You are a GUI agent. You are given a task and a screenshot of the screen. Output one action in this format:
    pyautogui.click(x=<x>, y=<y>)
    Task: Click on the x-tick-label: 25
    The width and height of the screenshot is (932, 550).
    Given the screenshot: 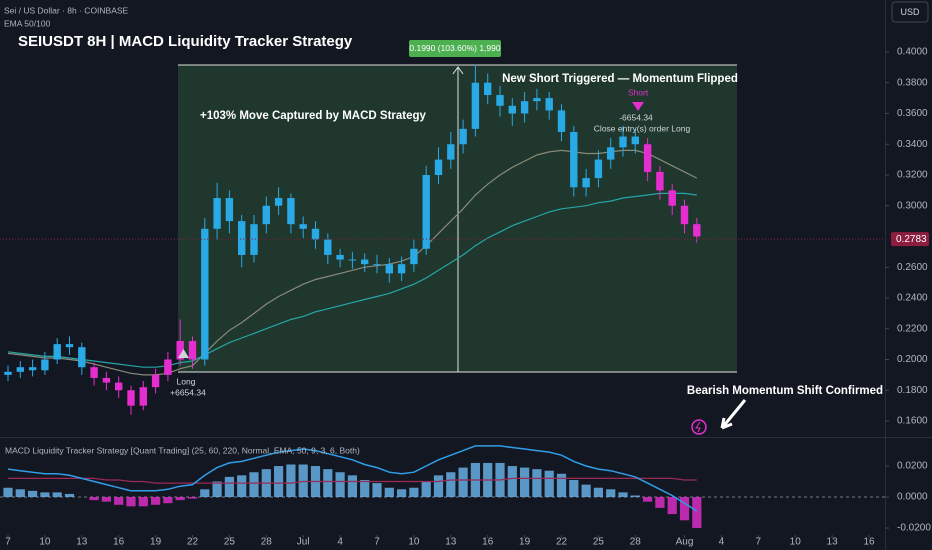 What is the action you would take?
    pyautogui.click(x=599, y=542)
    